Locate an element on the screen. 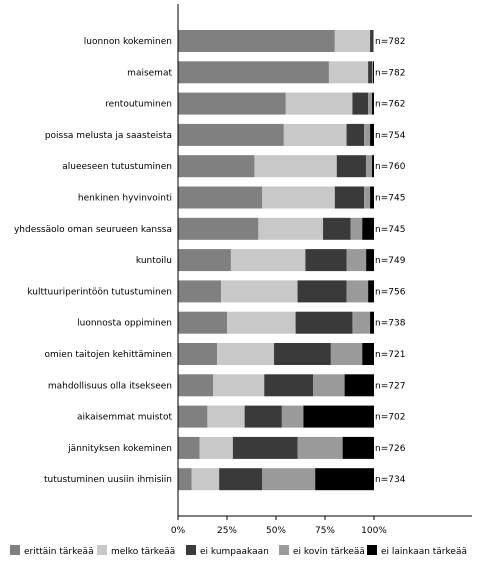 The image size is (481, 562). legend-label-3: ei kovin tärkeää is located at coordinates (329, 552).